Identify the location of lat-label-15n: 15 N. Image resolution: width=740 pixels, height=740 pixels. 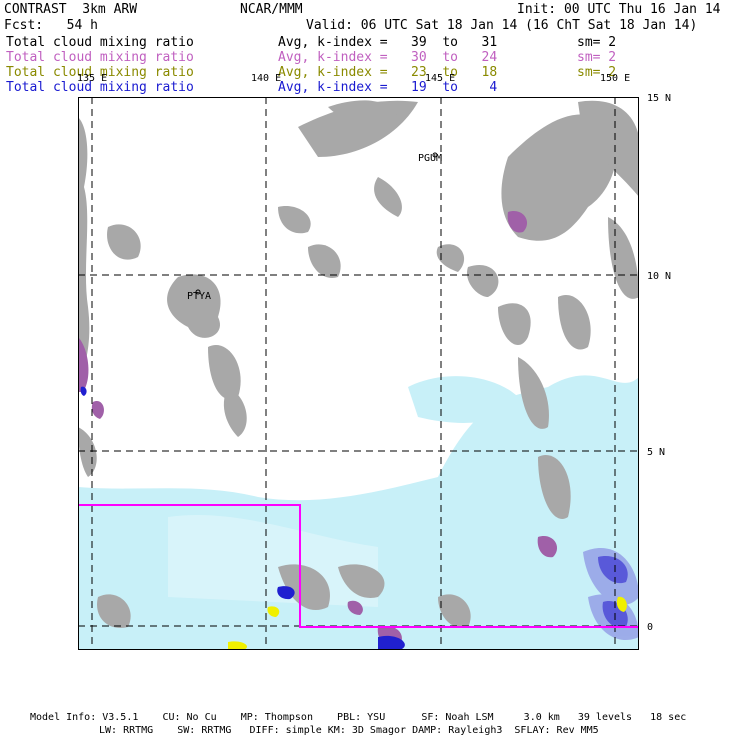
(659, 98).